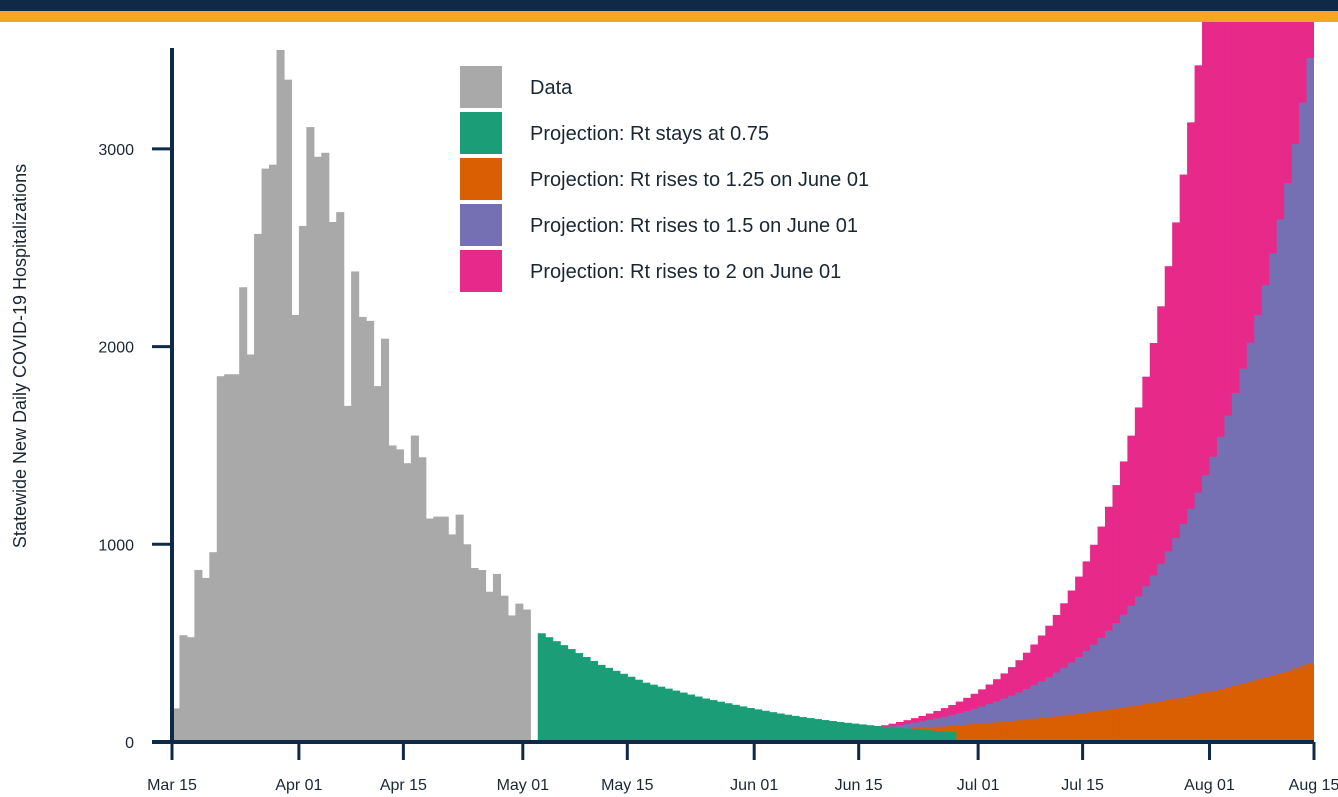 The height and width of the screenshot is (797, 1338). What do you see at coordinates (481, 179) in the screenshot?
I see `legend-swatch` at bounding box center [481, 179].